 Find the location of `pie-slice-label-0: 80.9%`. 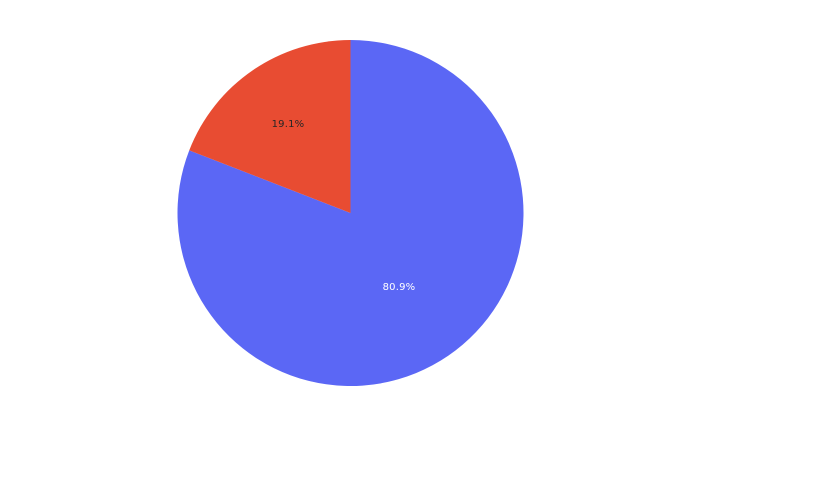

pie-slice-label-0: 80.9% is located at coordinates (399, 287).